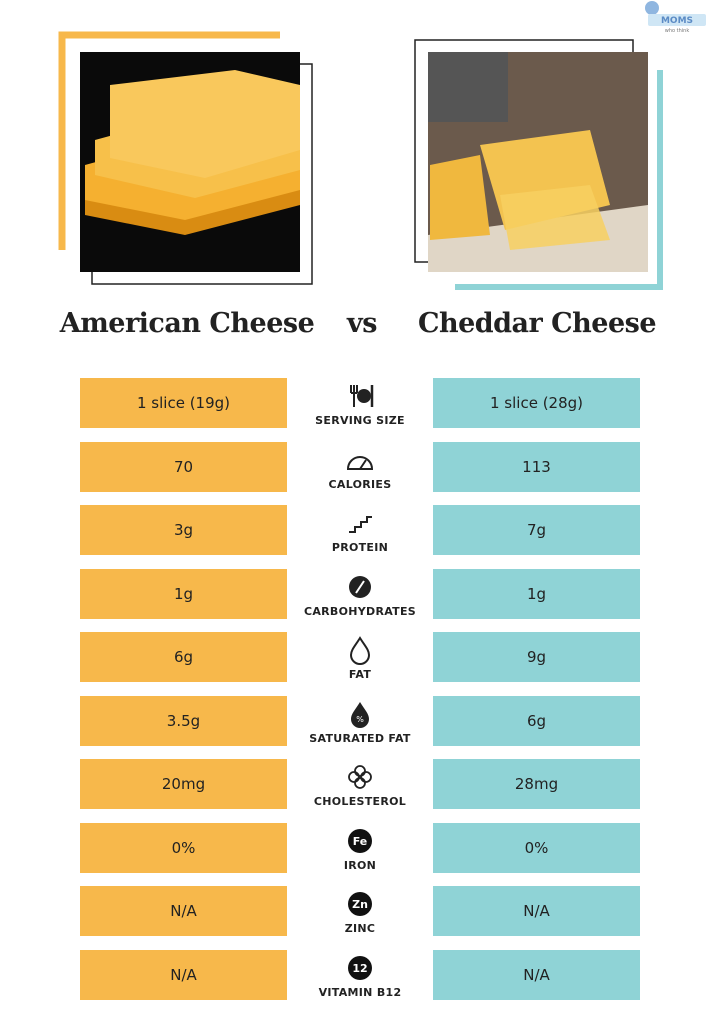  Describe the element at coordinates (187, 323) in the screenshot. I see `left-title: American Cheese` at that location.